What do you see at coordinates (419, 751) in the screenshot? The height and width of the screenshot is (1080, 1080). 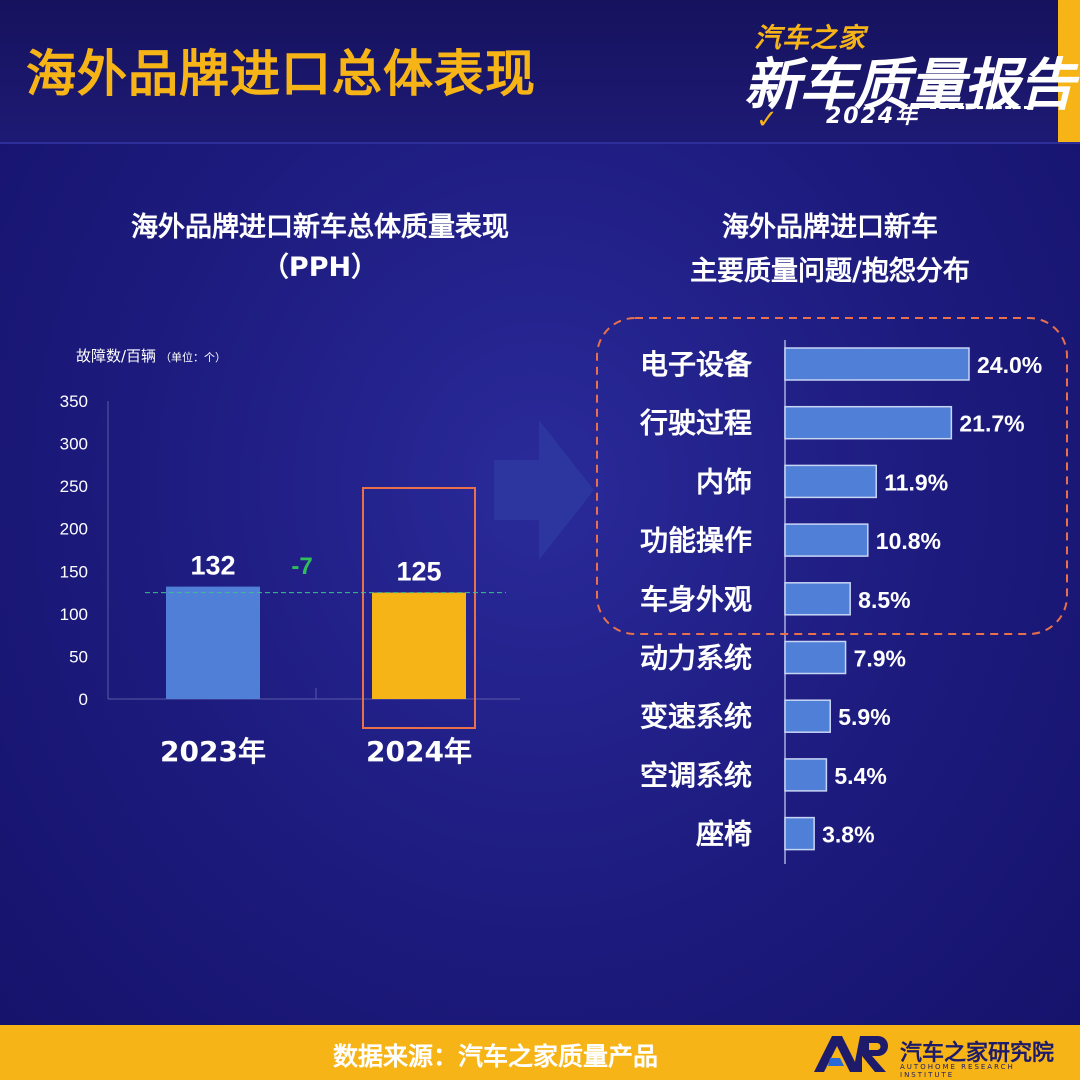 I see `x-category-label: 2024年` at bounding box center [419, 751].